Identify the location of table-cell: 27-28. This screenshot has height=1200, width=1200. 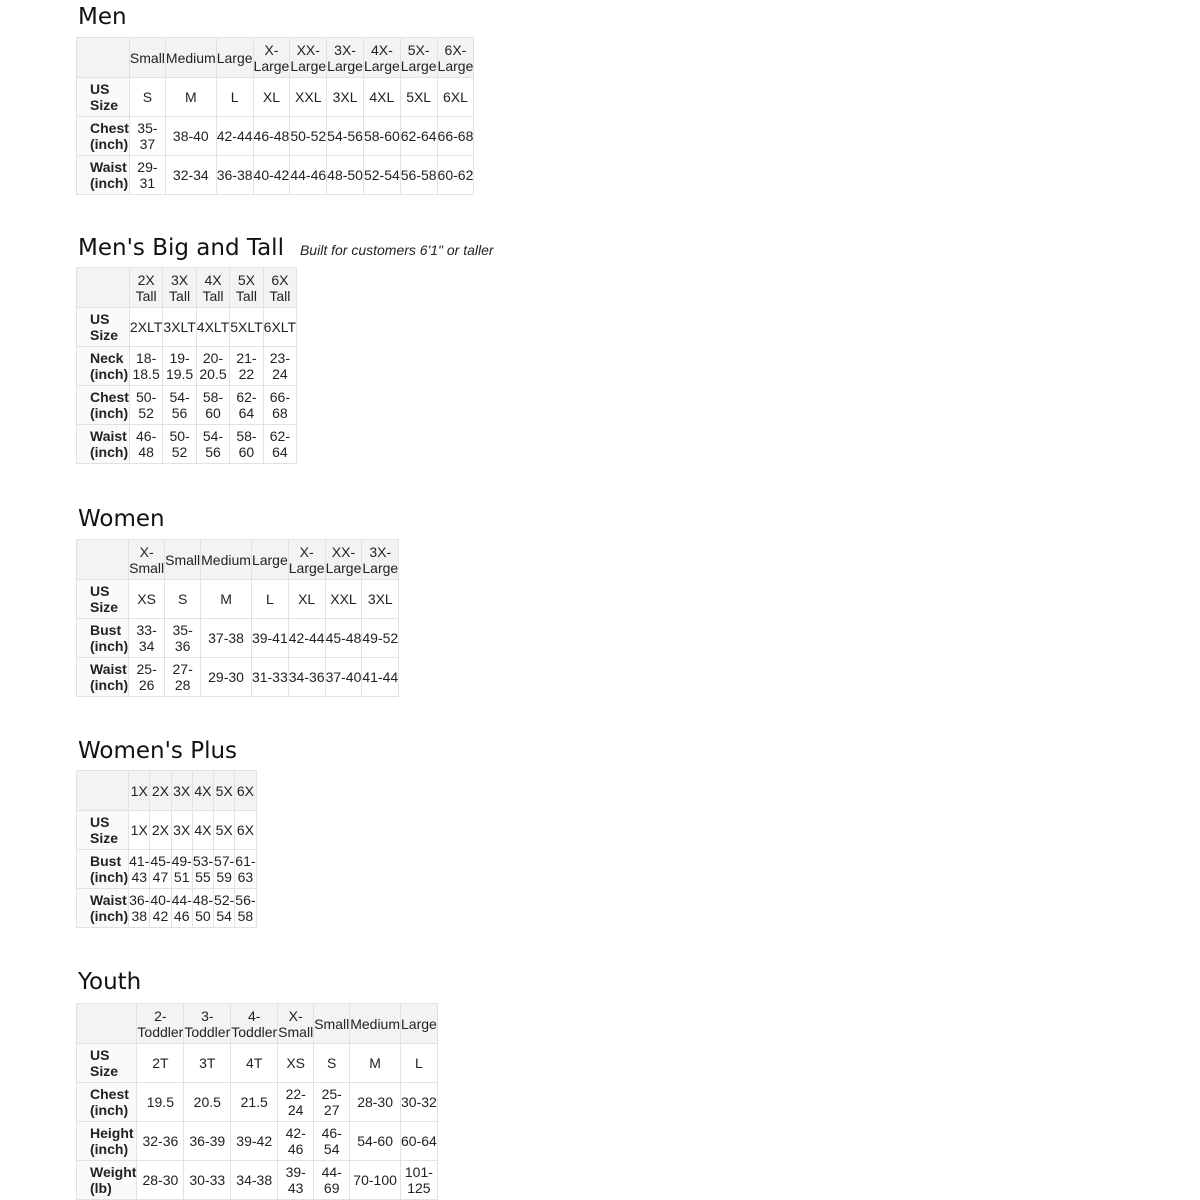
(183, 677).